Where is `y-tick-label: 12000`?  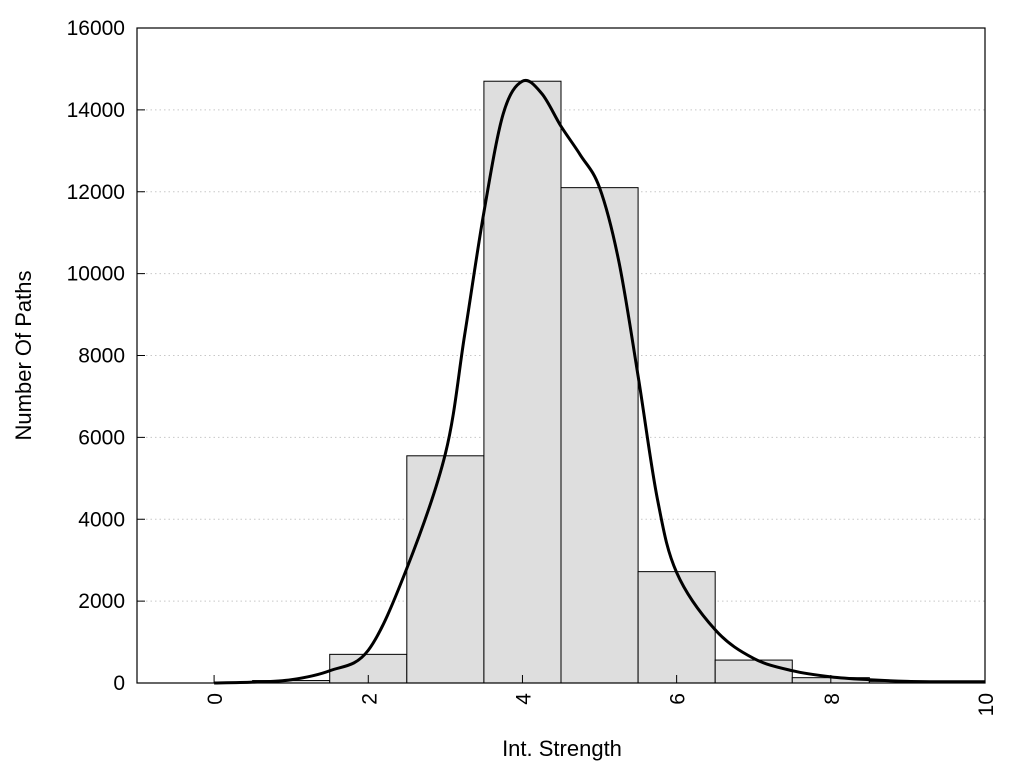 y-tick-label: 12000 is located at coordinates (96, 192).